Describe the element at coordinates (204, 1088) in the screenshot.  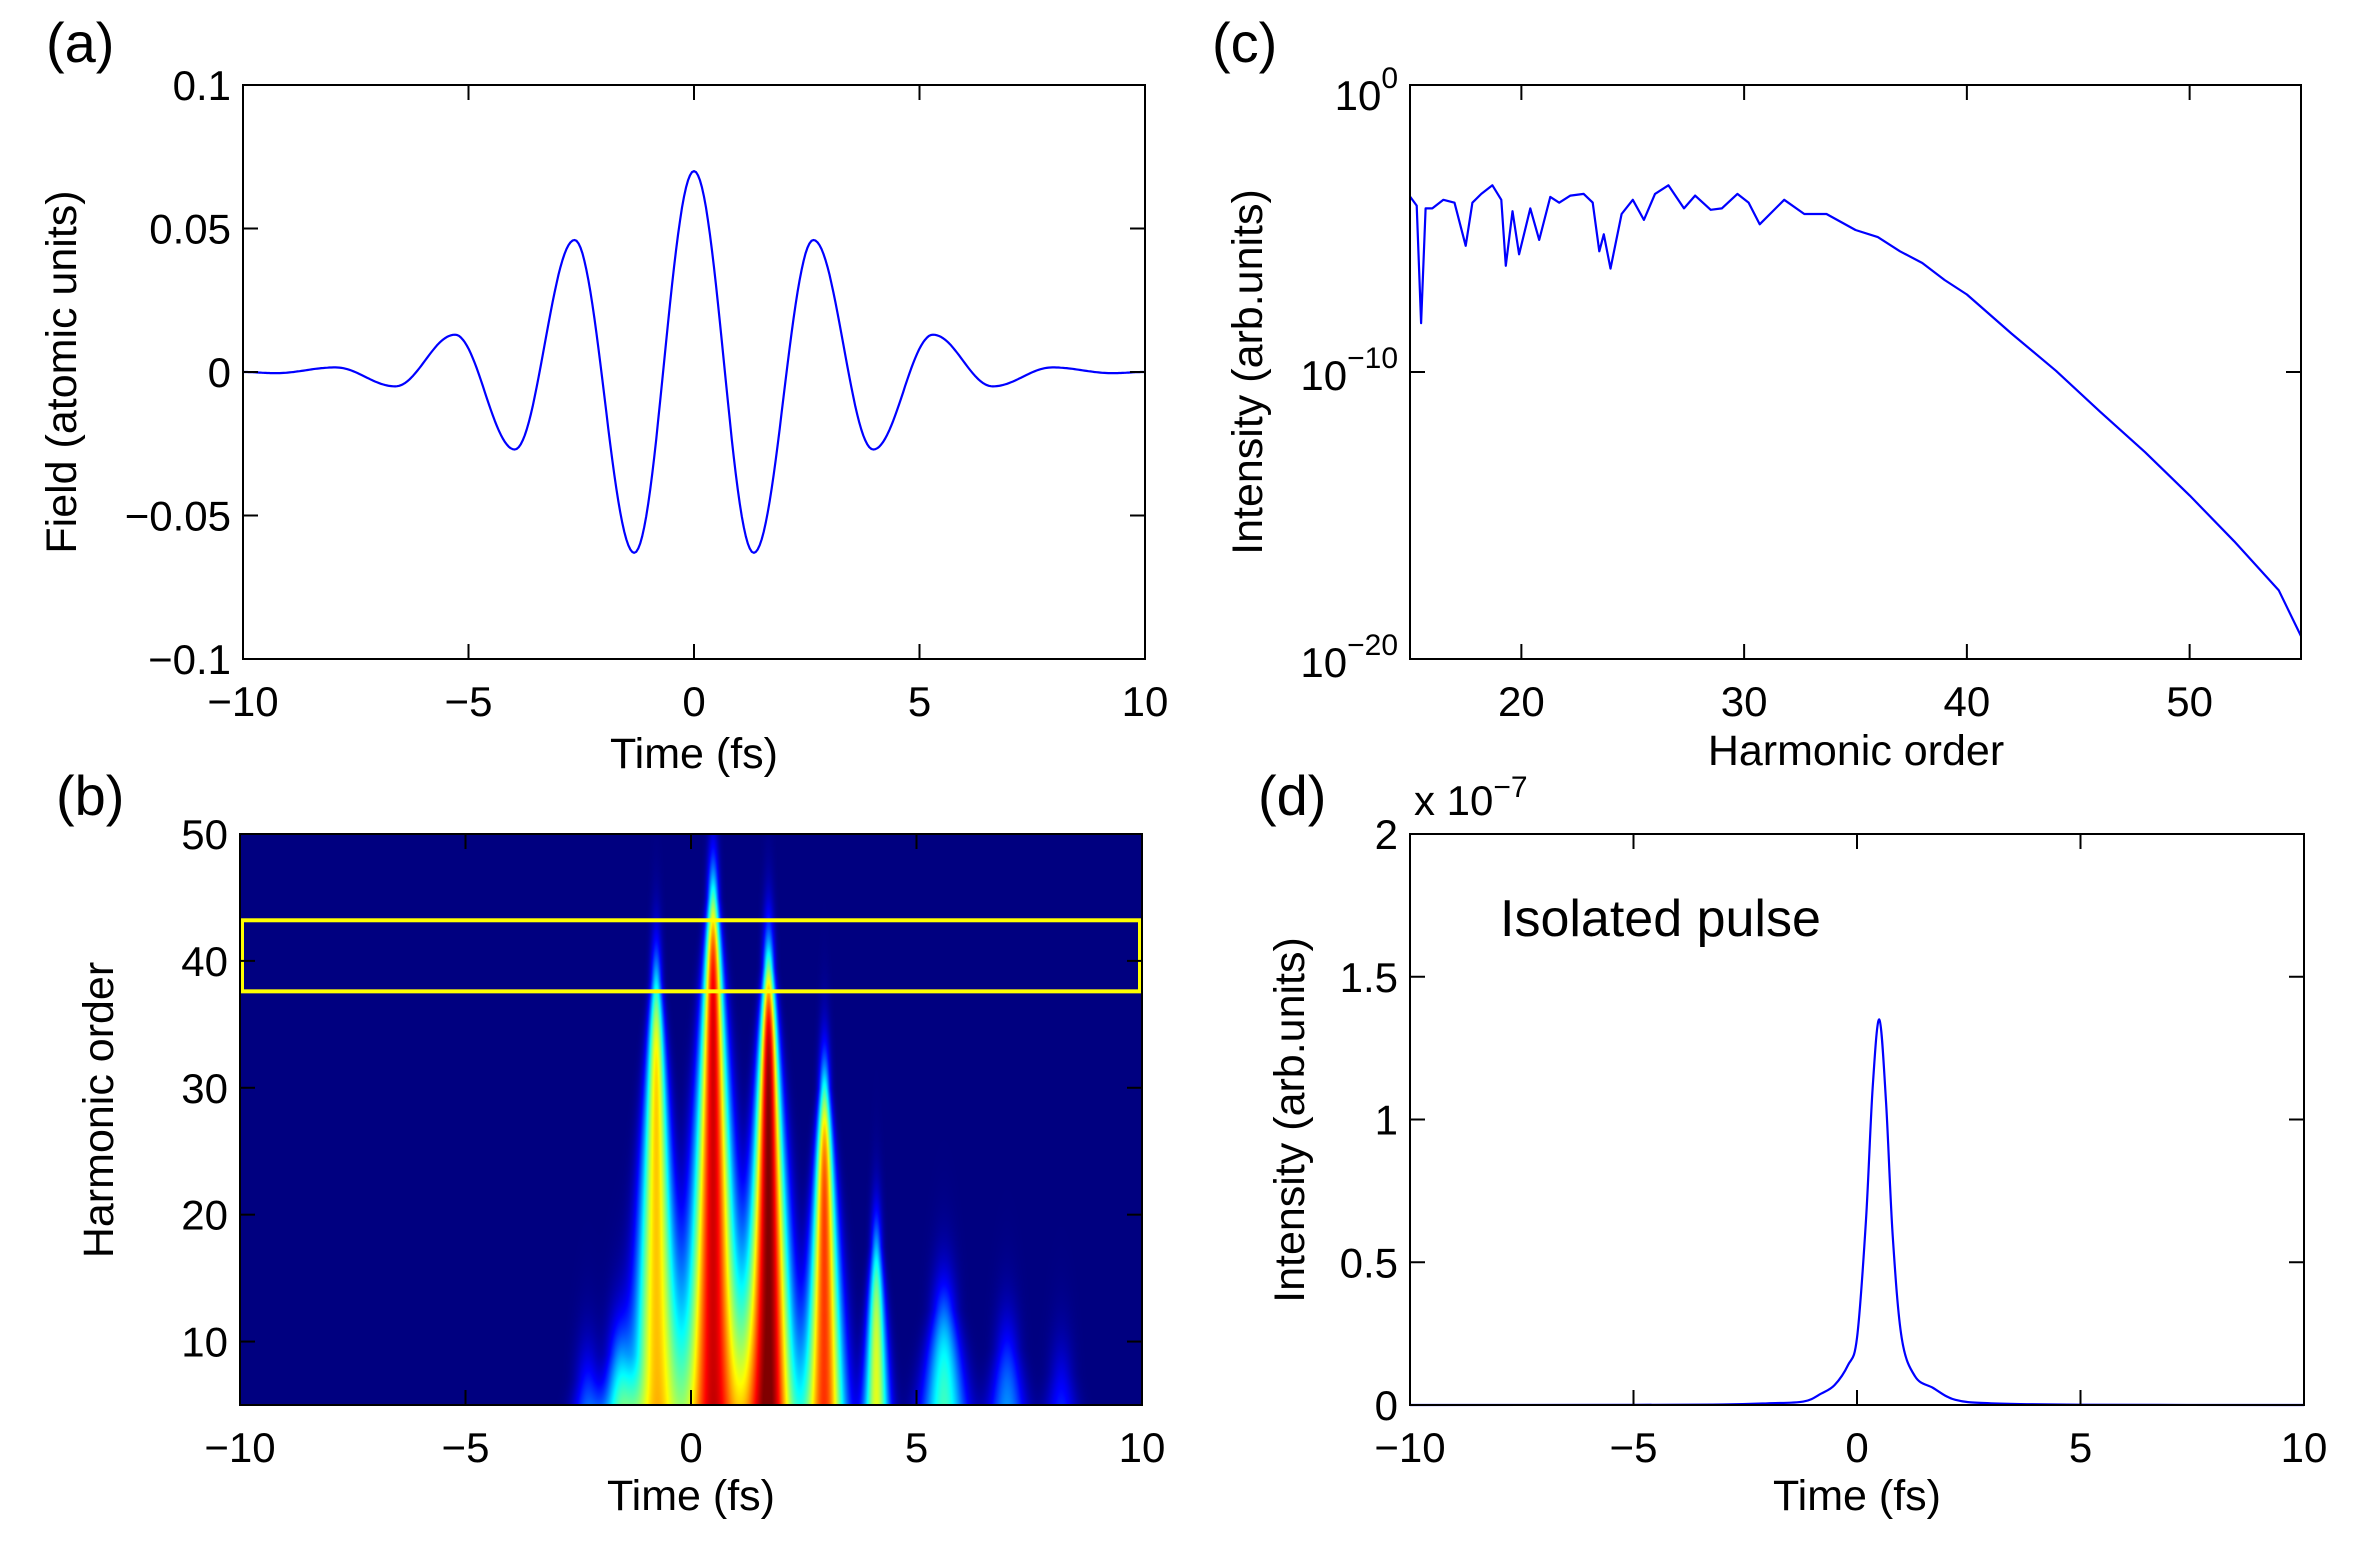
I see `panel-b-ytick-label: 30` at that location.